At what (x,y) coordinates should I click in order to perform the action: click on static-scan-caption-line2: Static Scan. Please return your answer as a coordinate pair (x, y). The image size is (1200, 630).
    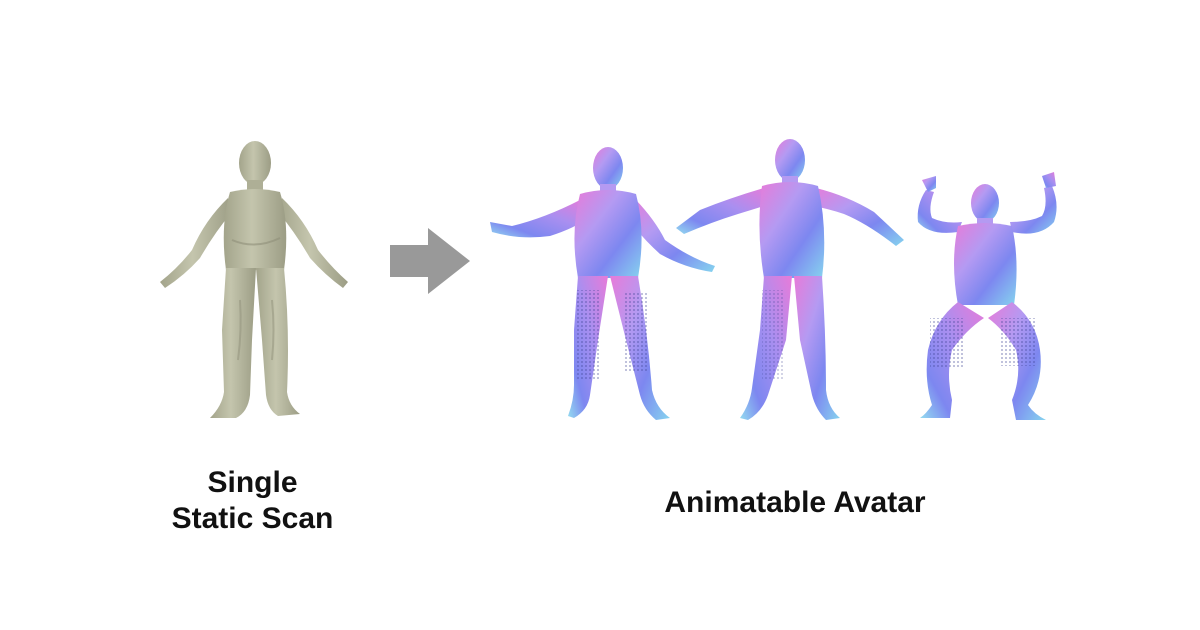
    Looking at the image, I should click on (252, 518).